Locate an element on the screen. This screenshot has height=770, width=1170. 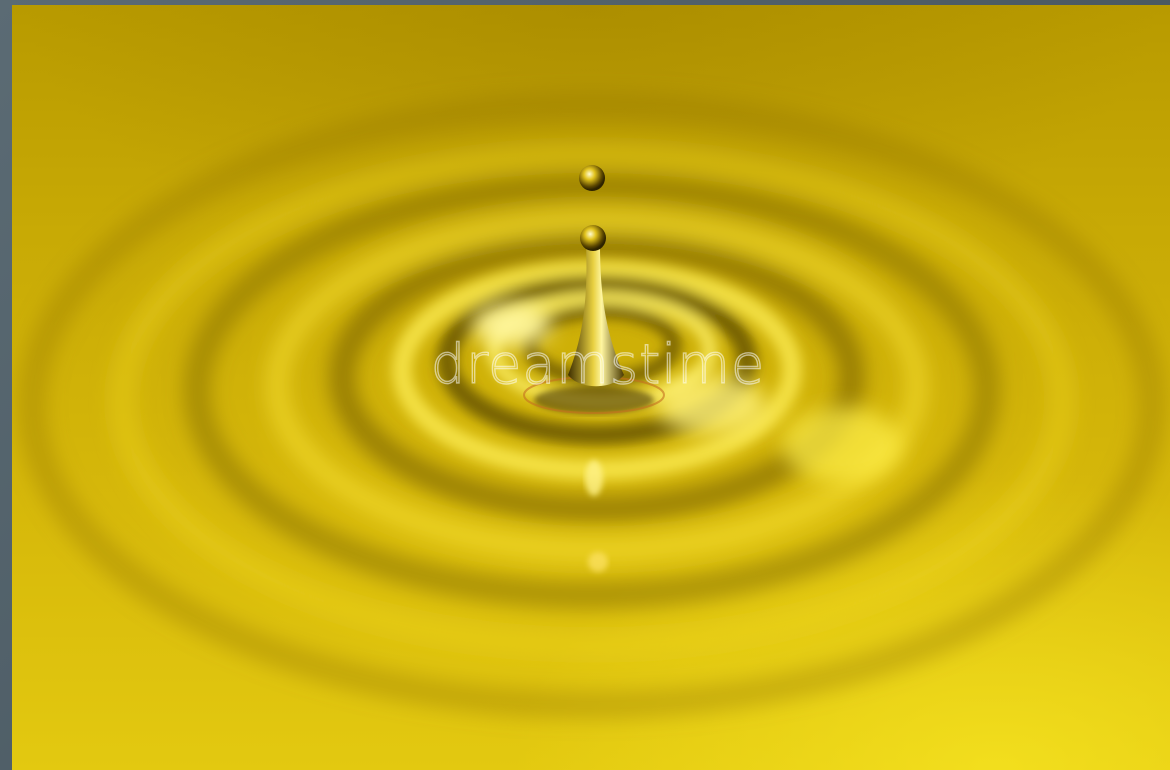
surface-highlights is located at coordinates (687, 393).